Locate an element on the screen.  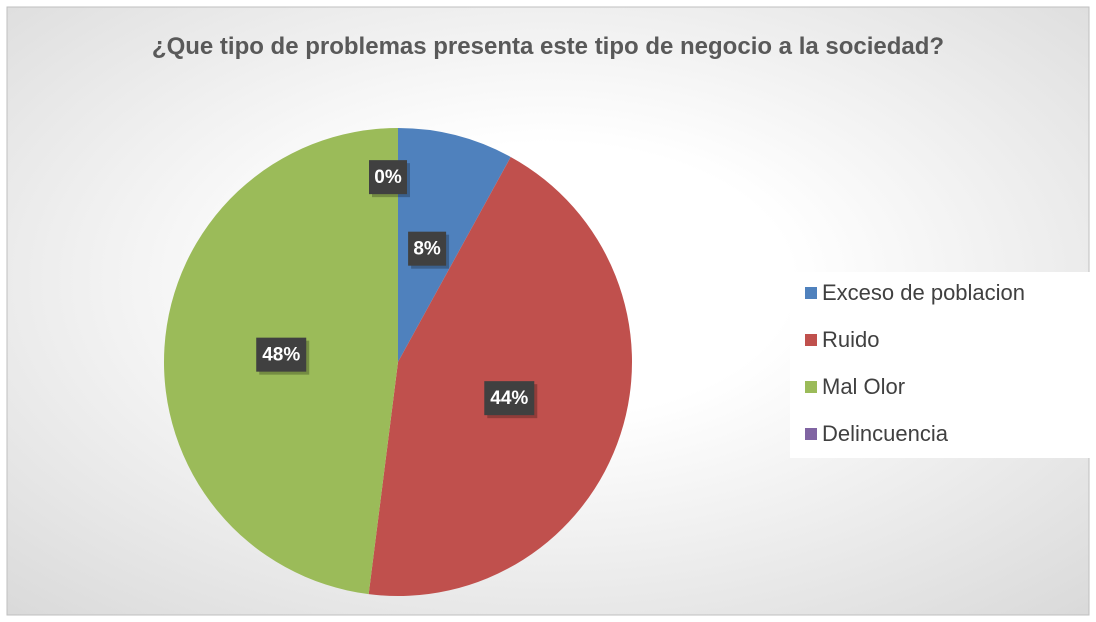
data-label: 0% is located at coordinates (388, 177).